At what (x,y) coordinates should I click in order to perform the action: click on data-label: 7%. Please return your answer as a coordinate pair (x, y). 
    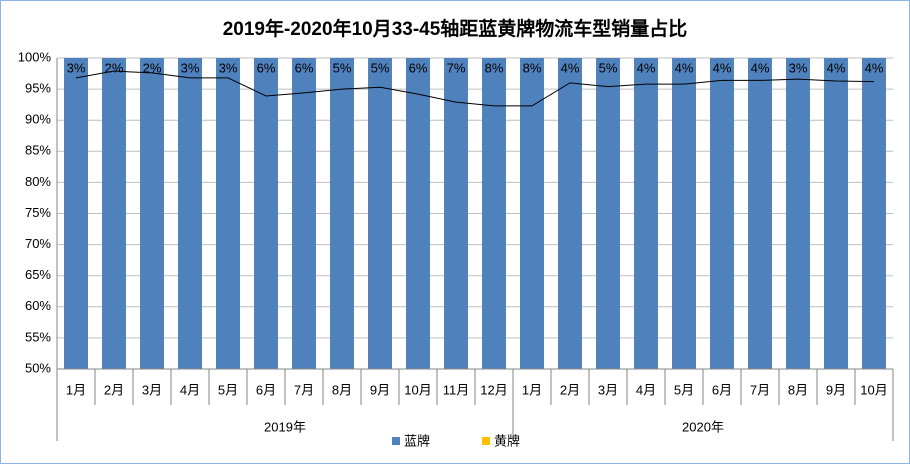
    Looking at the image, I should click on (456, 67).